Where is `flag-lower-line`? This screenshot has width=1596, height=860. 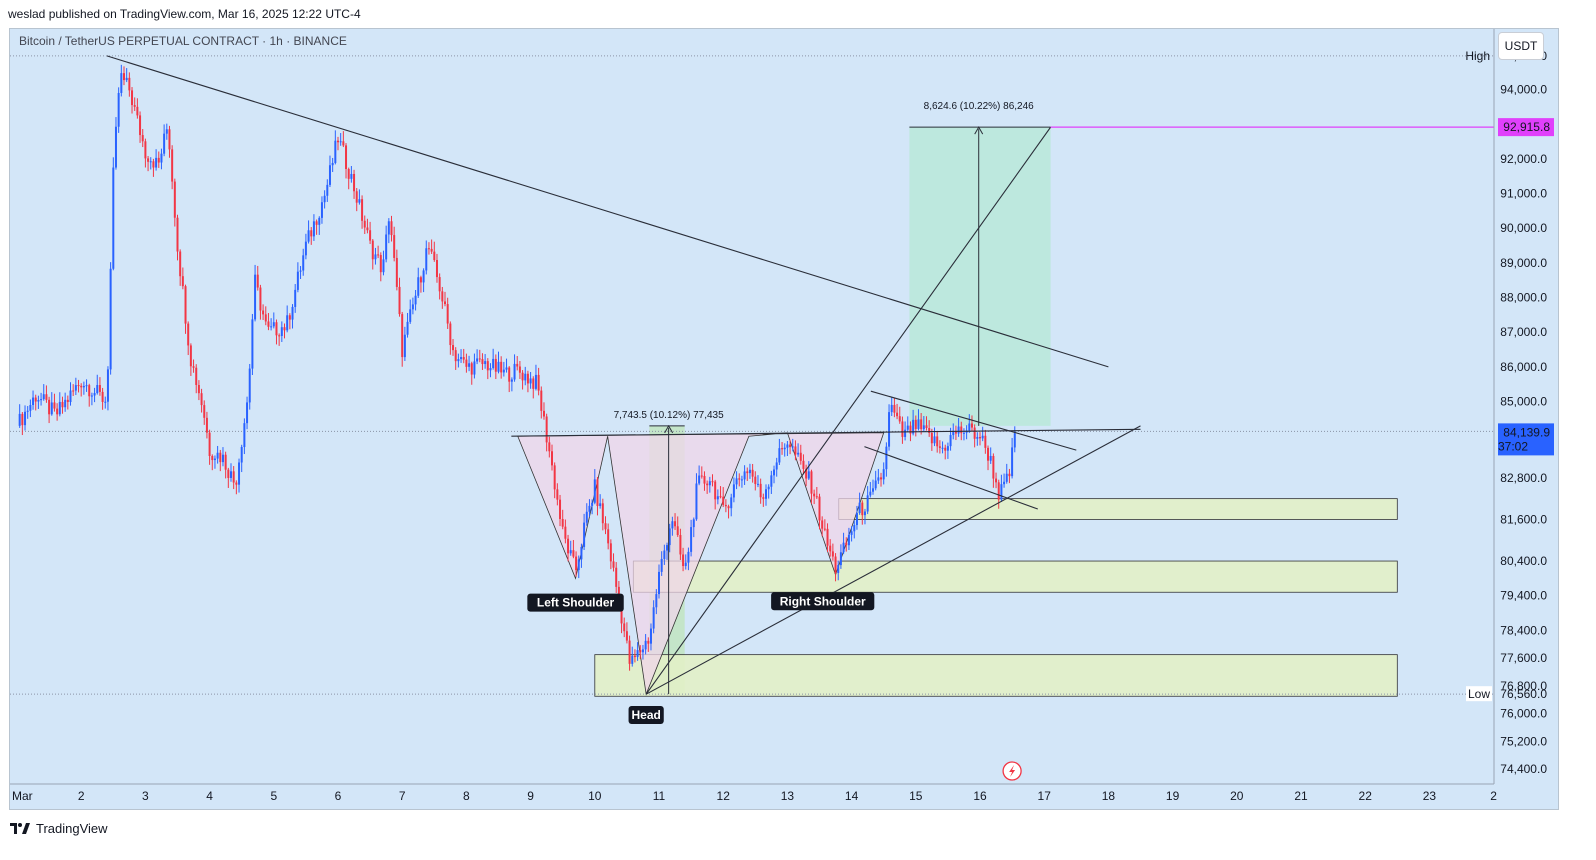 flag-lower-line is located at coordinates (951, 478).